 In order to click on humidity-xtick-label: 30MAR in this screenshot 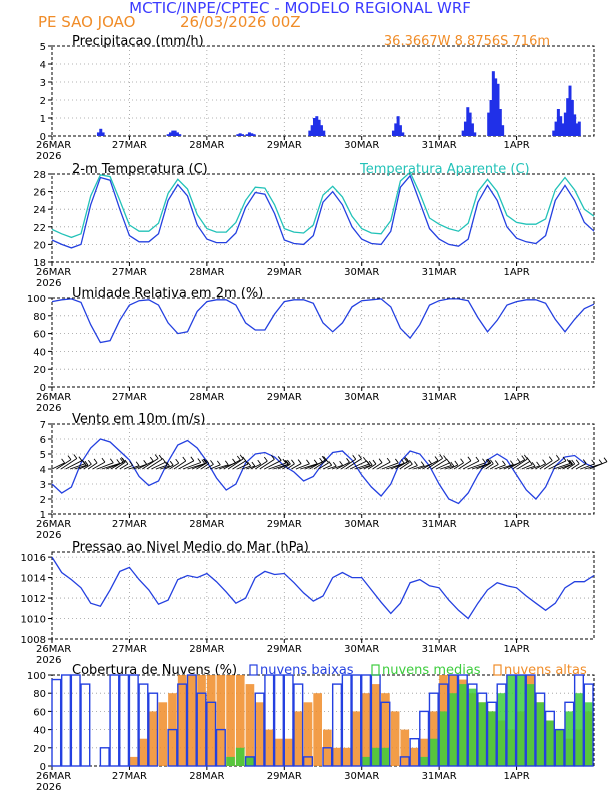, I will do `click(361, 397)`.